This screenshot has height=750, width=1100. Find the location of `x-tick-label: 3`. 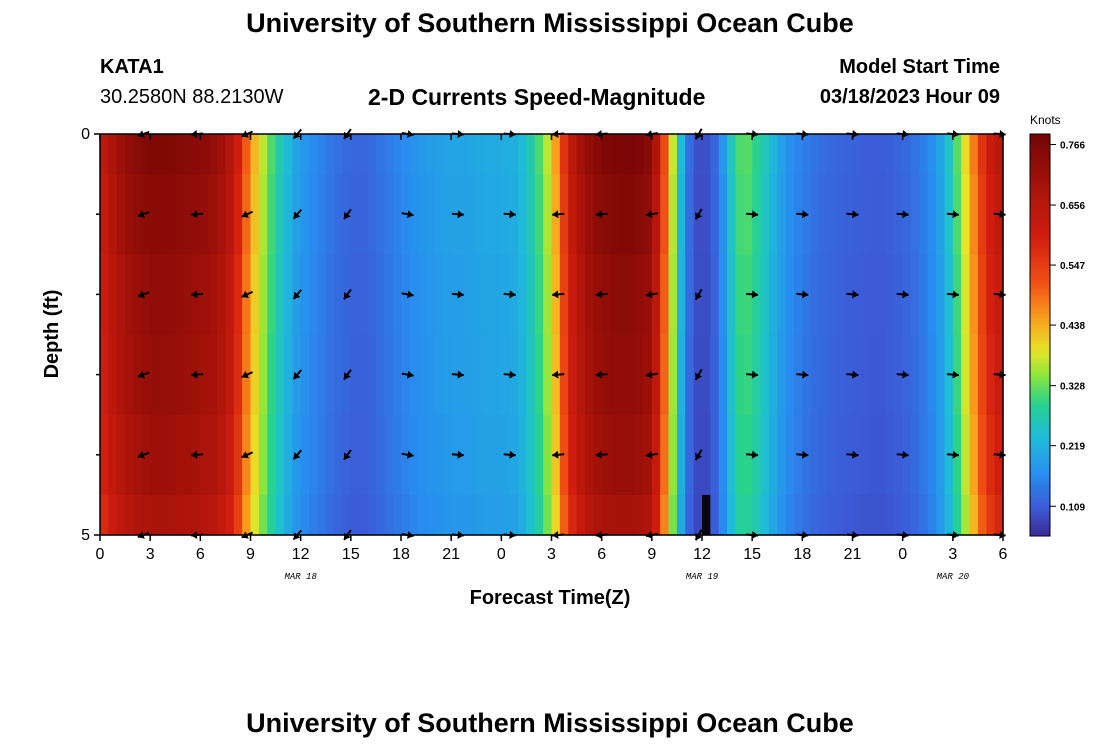

x-tick-label: 3 is located at coordinates (150, 554).